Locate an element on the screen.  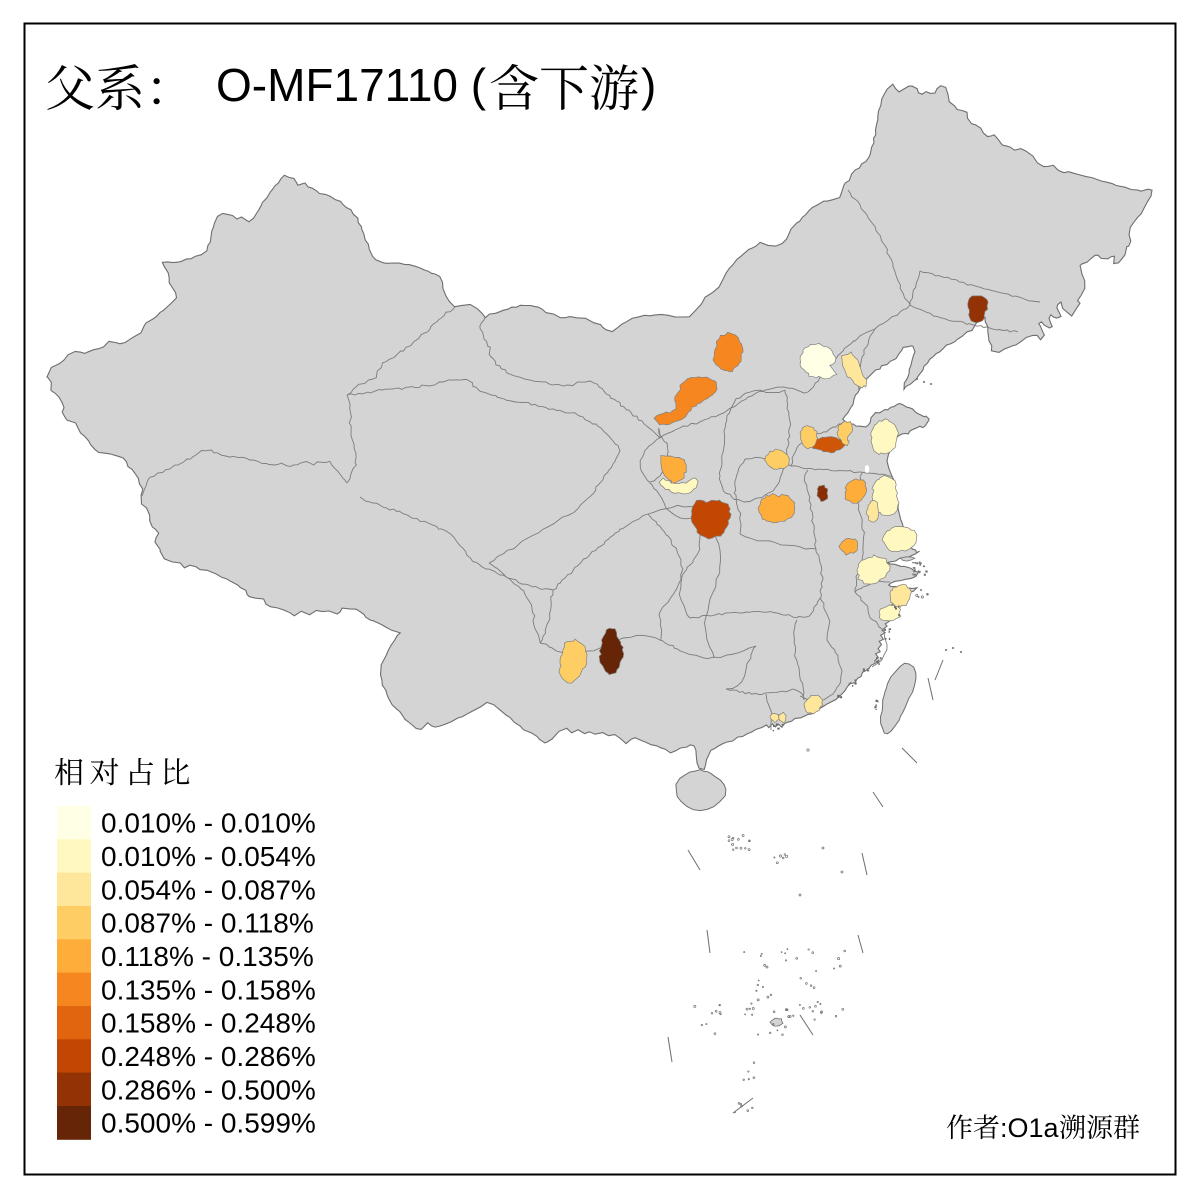
svg-text: O-MF17110 ( is located at coordinates (351, 85).